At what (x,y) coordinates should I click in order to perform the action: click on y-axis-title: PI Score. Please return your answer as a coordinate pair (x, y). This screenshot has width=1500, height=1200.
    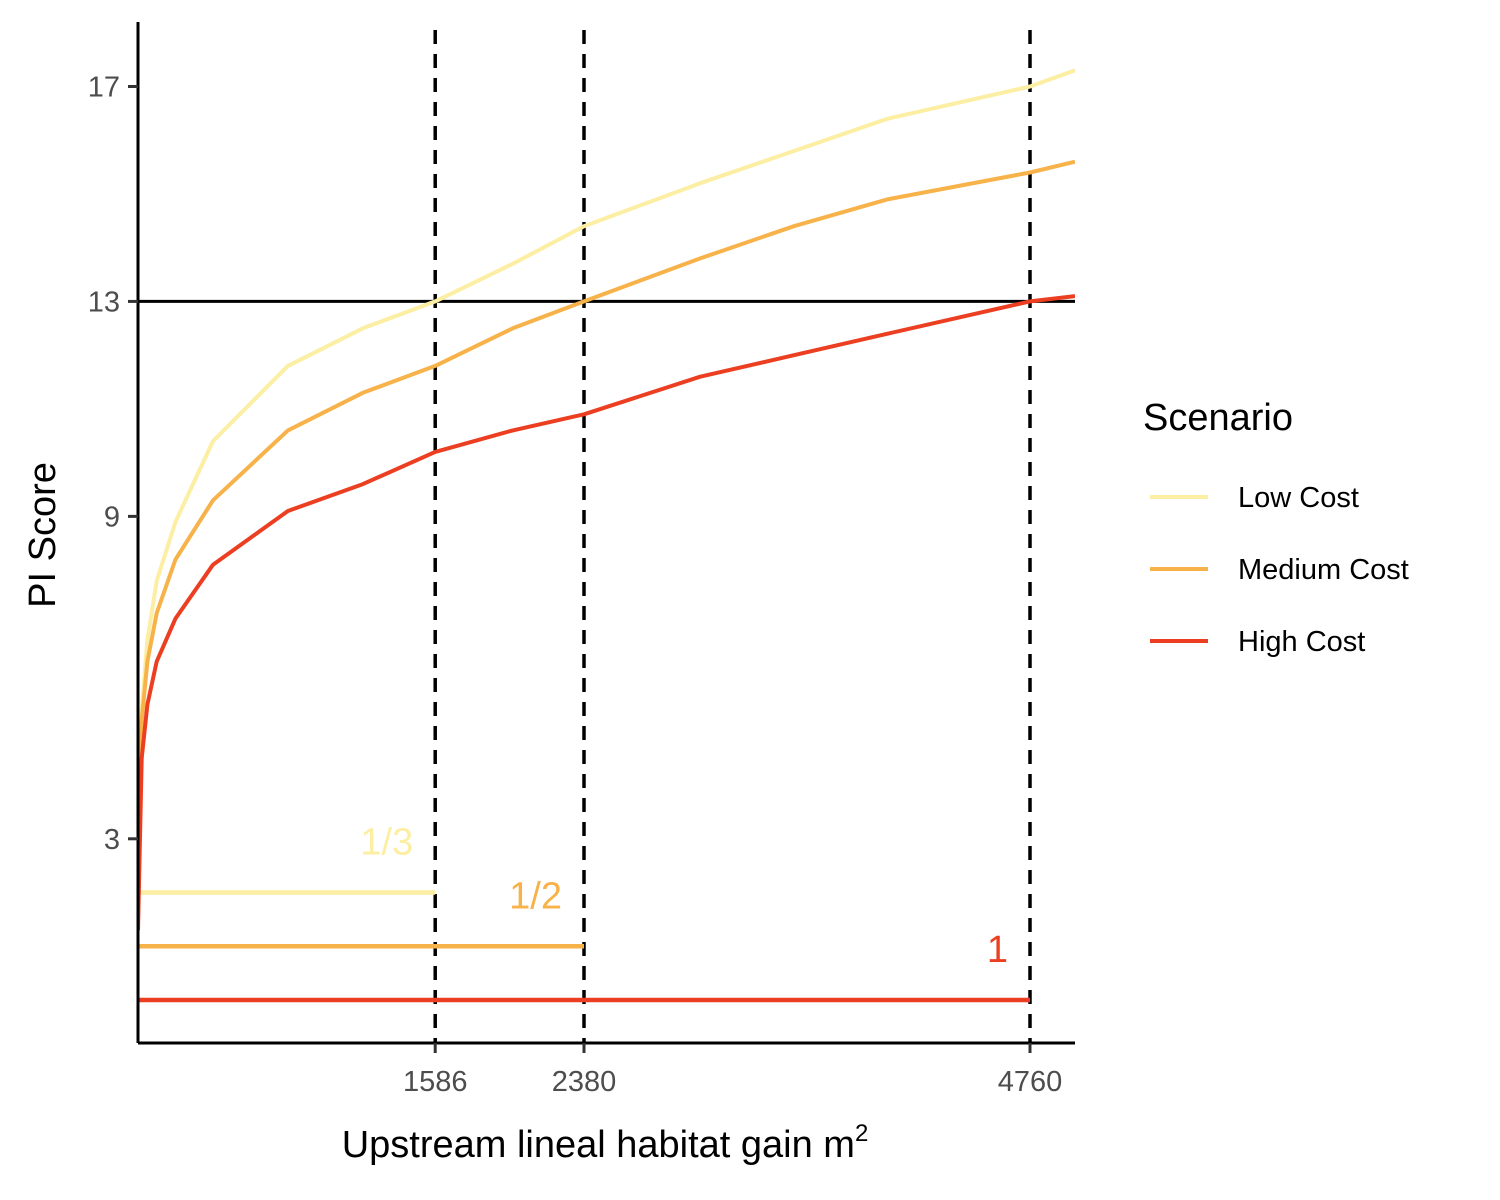
    Looking at the image, I should click on (43, 535).